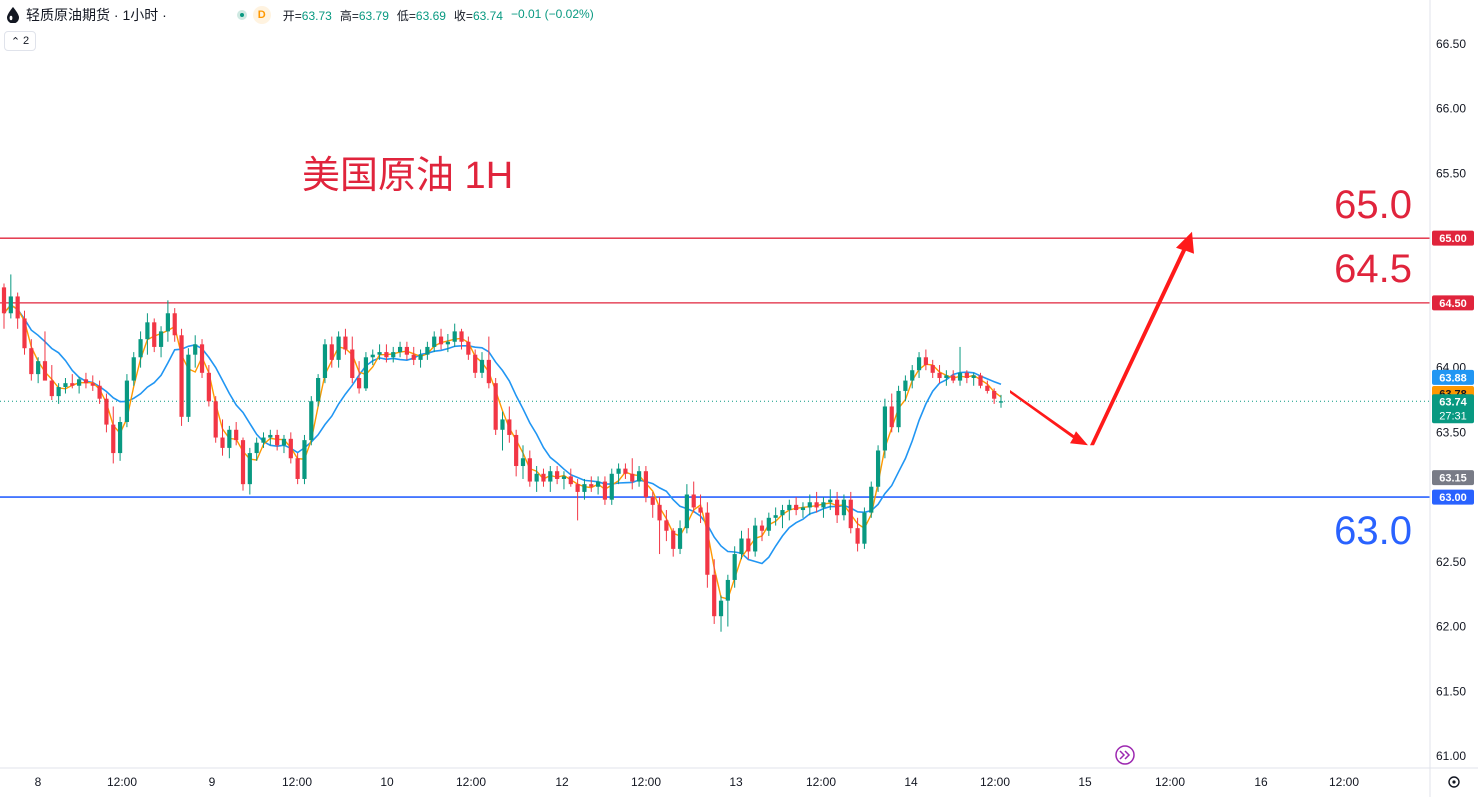  I want to click on svg-text: 63.15, so click(1453, 479).